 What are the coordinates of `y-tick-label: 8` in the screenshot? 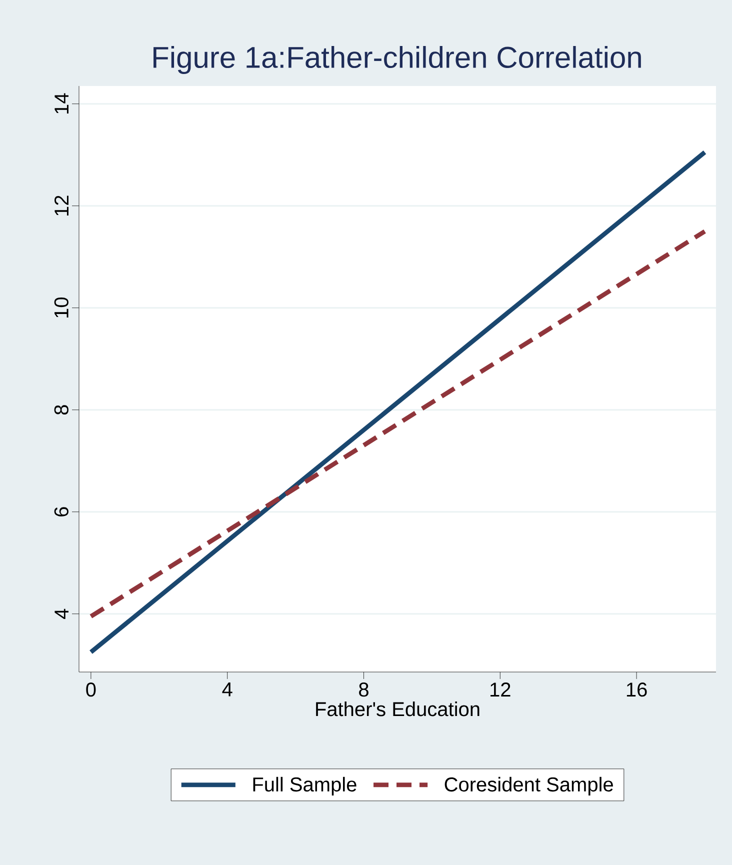 It's located at (61, 410).